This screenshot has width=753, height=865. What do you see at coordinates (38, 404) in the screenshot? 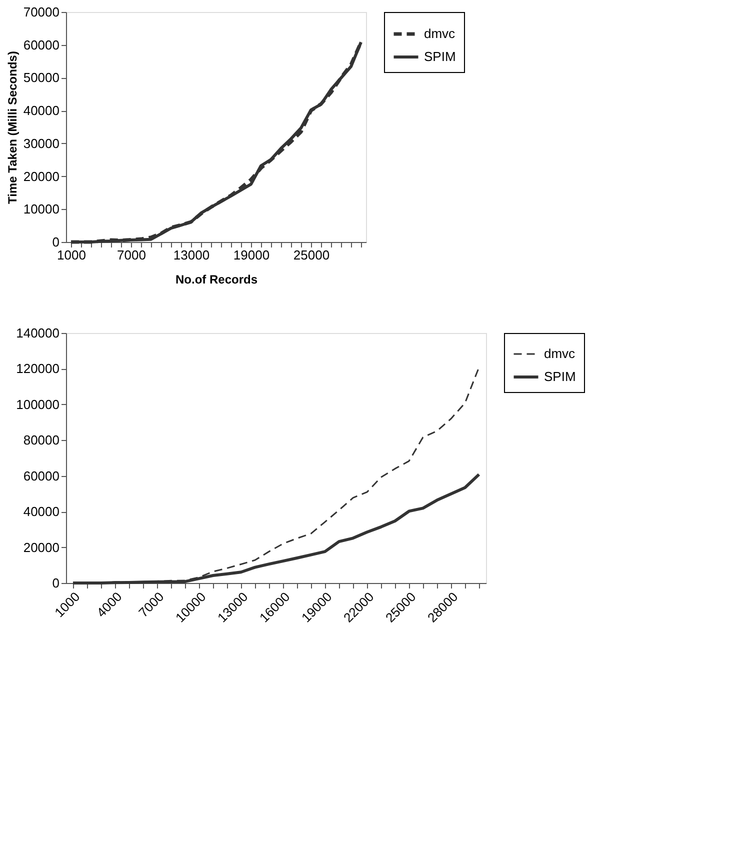
I see `y-tick-label: 100000` at bounding box center [38, 404].